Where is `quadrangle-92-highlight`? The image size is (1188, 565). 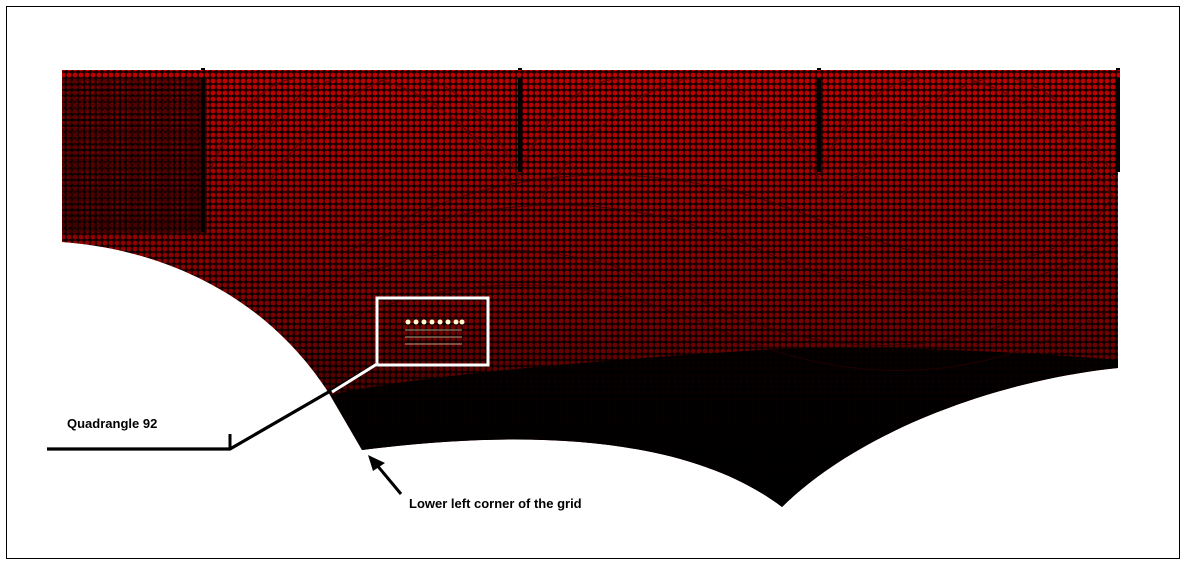 quadrangle-92-highlight is located at coordinates (432, 331).